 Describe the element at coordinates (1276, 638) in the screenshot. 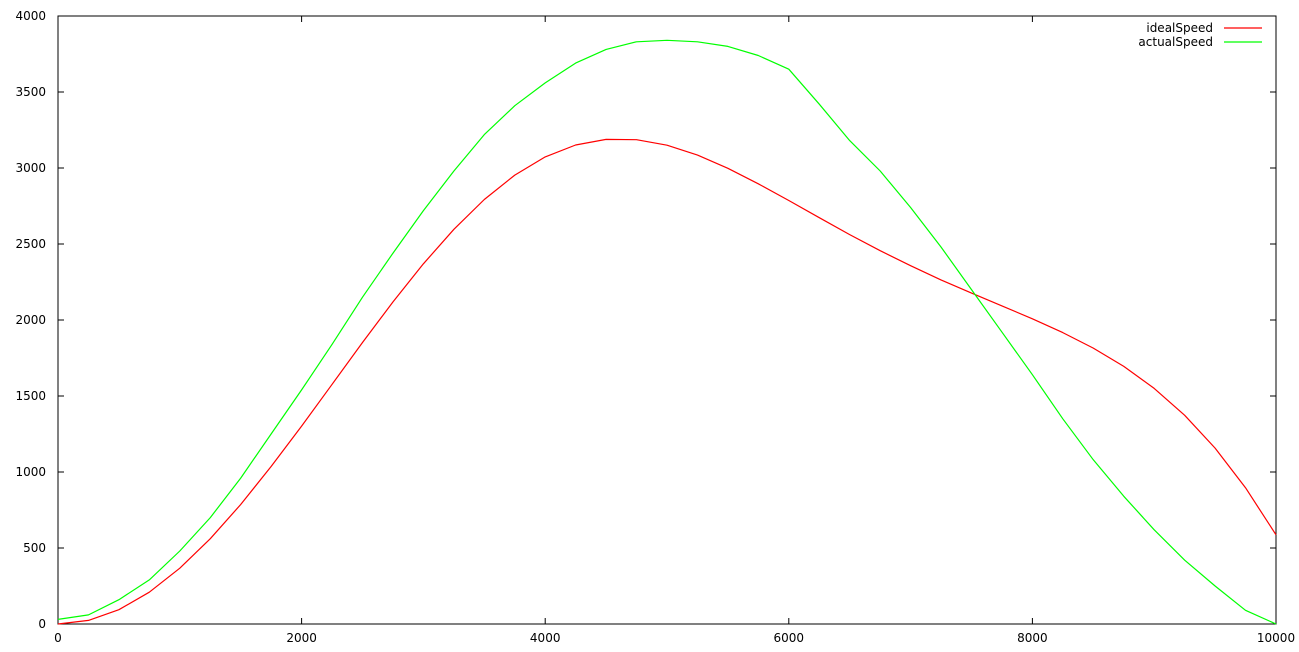

I see `x-tick-label: 10000` at that location.